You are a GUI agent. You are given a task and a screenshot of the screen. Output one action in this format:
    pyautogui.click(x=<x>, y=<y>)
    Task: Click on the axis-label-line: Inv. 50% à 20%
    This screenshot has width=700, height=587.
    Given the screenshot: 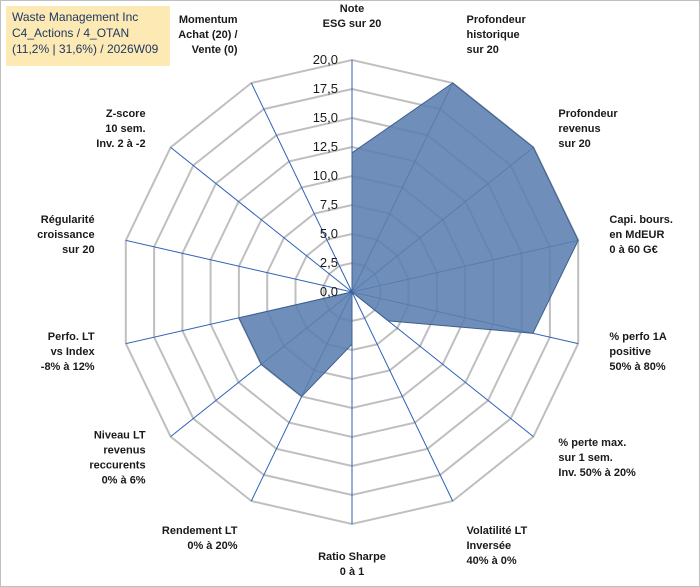 What is the action you would take?
    pyautogui.click(x=597, y=473)
    